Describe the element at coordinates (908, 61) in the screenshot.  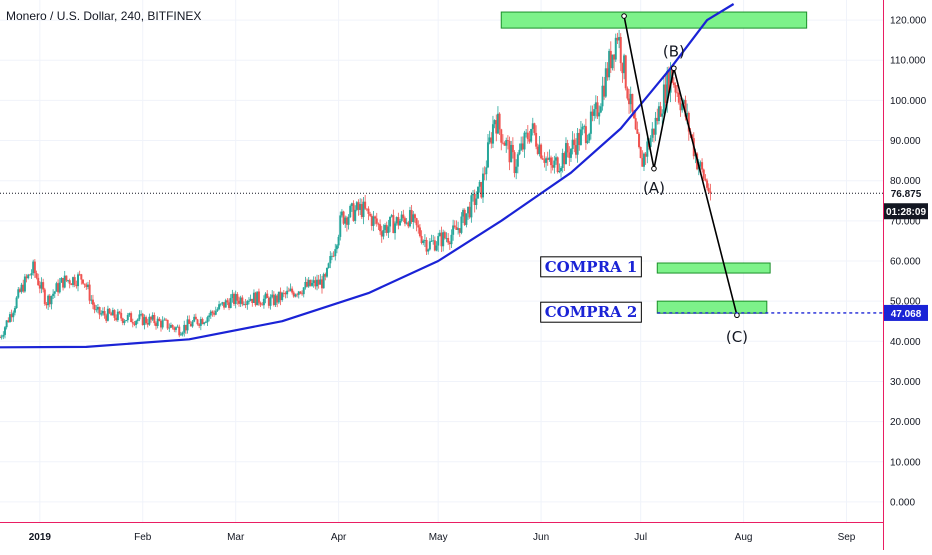
I see `y-tick-label: 110.000` at that location.